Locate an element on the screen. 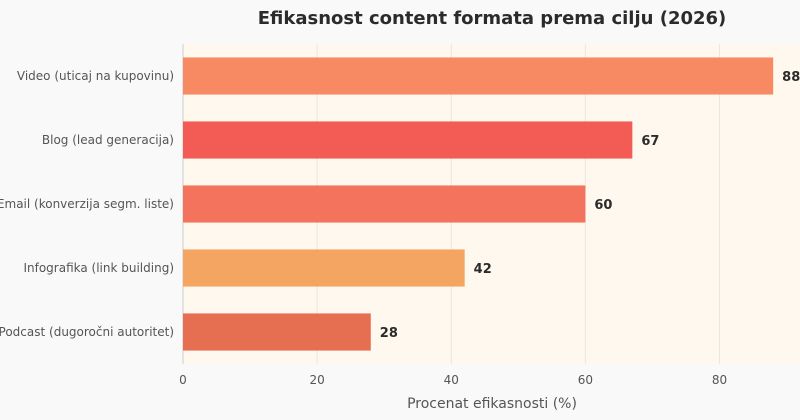 This screenshot has height=420, width=800. bar-value-label: 42 is located at coordinates (483, 269).